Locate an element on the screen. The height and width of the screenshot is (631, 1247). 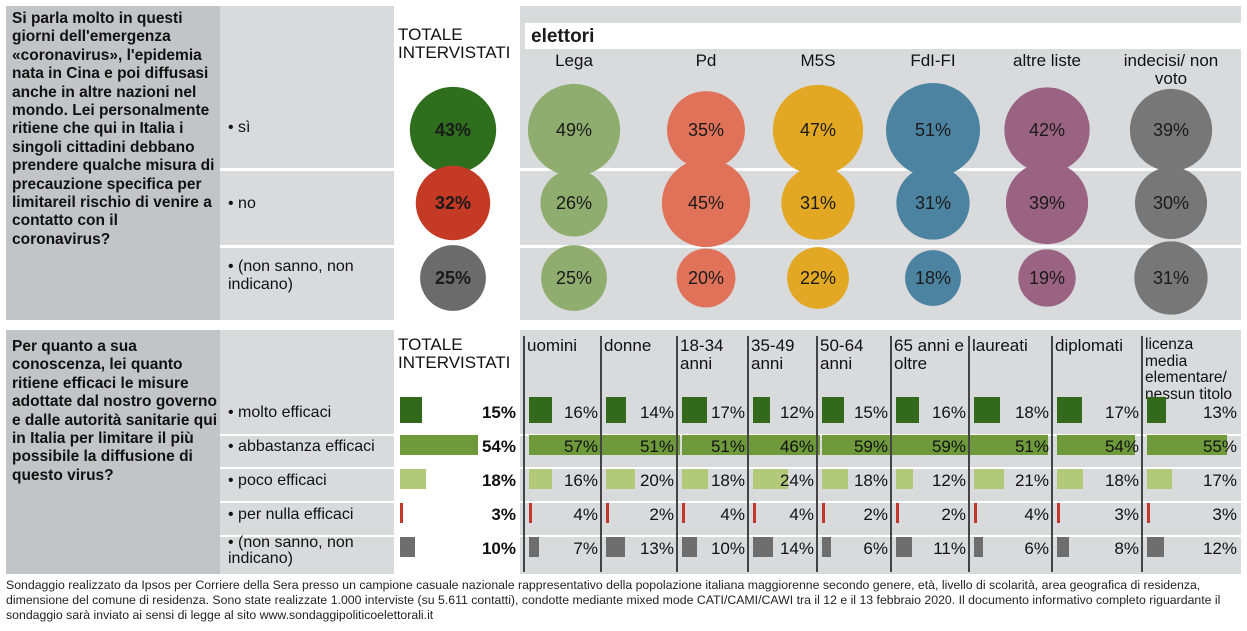
electors-header-bar: elettori is located at coordinates (883, 36).